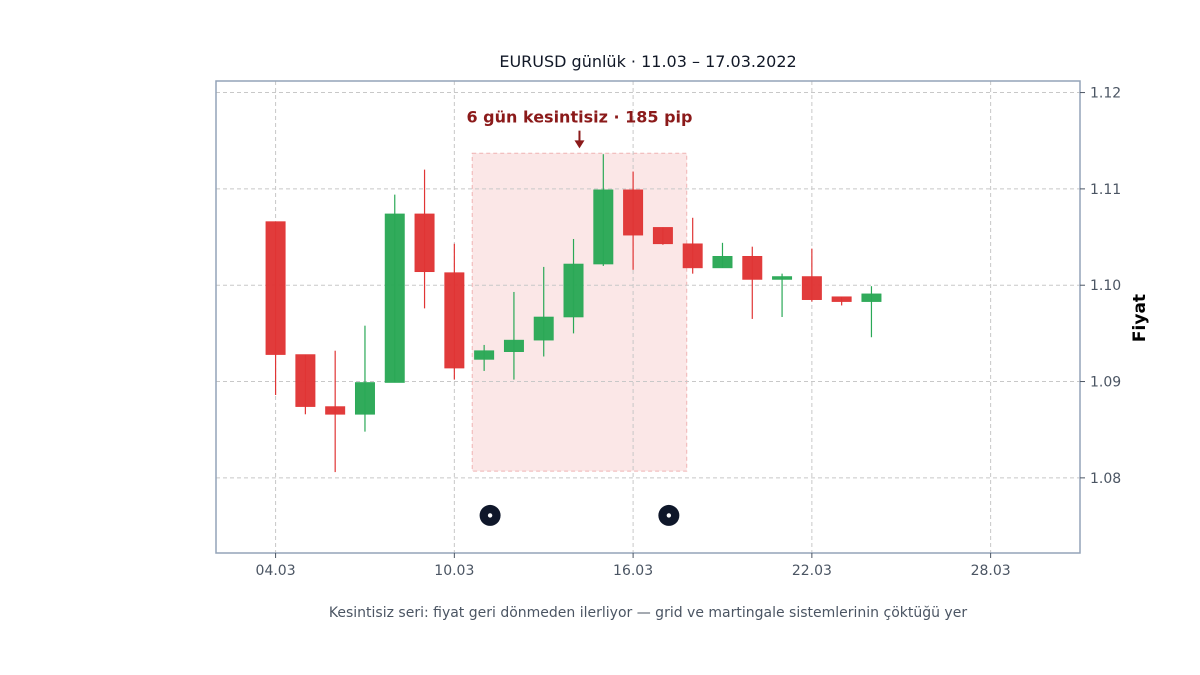 The height and width of the screenshot is (675, 1200). What do you see at coordinates (1105, 286) in the screenshot?
I see `y-tick-label: 1.10` at bounding box center [1105, 286].